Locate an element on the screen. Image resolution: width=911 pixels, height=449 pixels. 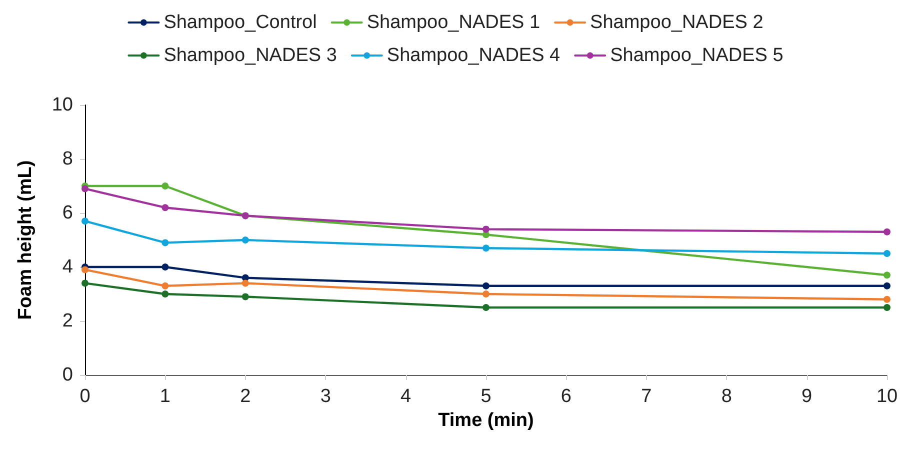
legend-label: Shampoo_NADES 5 is located at coordinates (697, 55).